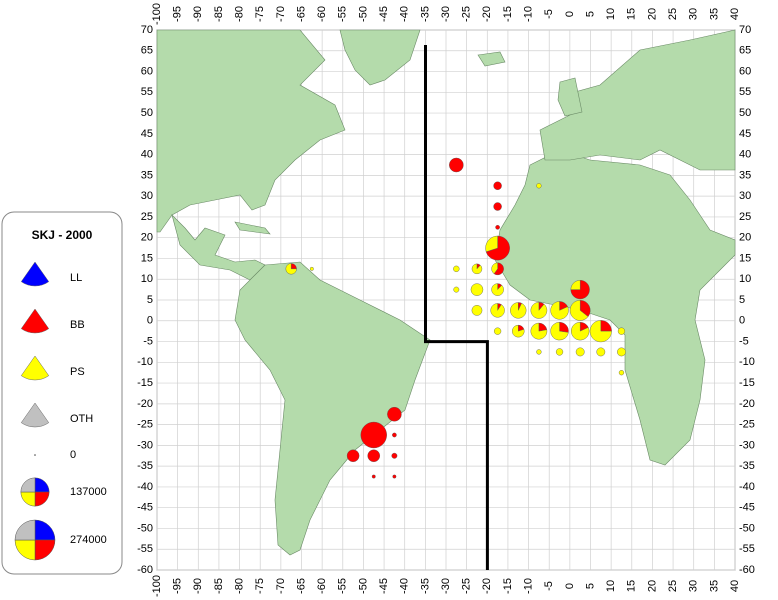  What do you see at coordinates (252, 228) in the screenshot?
I see `cuba` at bounding box center [252, 228].